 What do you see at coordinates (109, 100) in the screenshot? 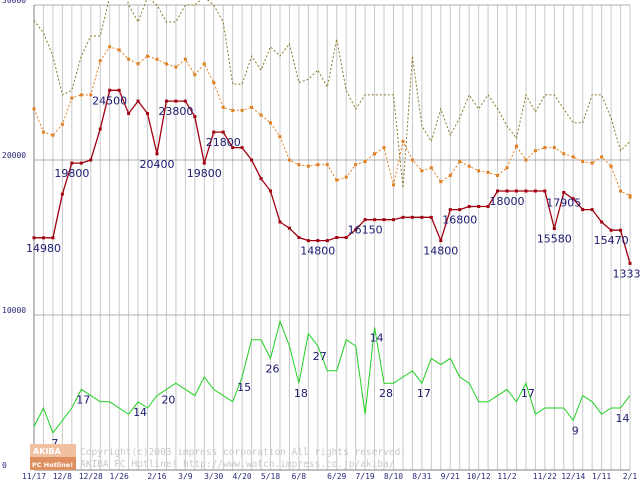
I see `data-label: 24500` at bounding box center [109, 100].